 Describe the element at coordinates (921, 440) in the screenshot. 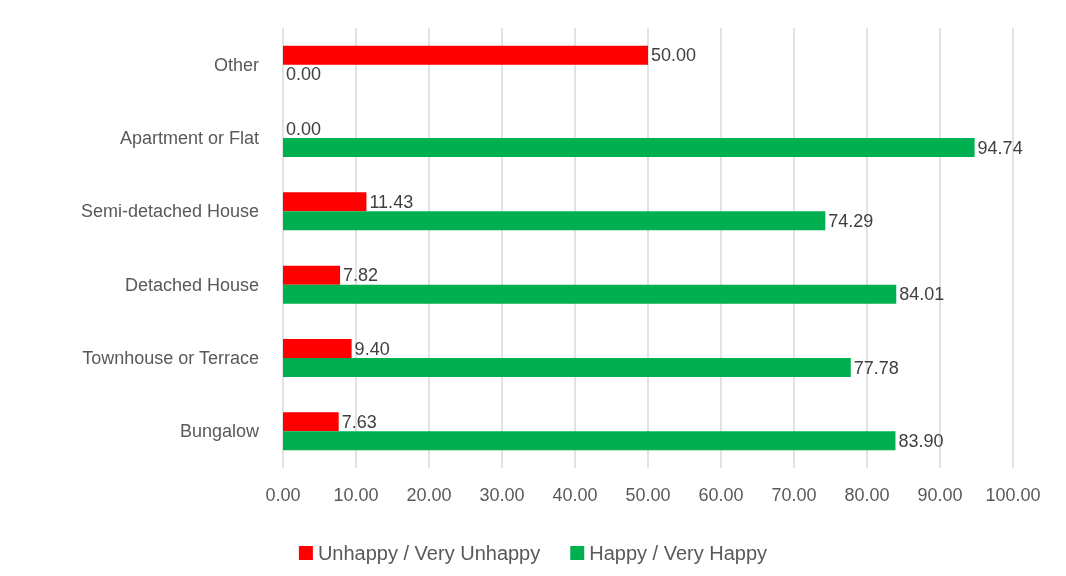

I see `data-label: 83.90` at that location.